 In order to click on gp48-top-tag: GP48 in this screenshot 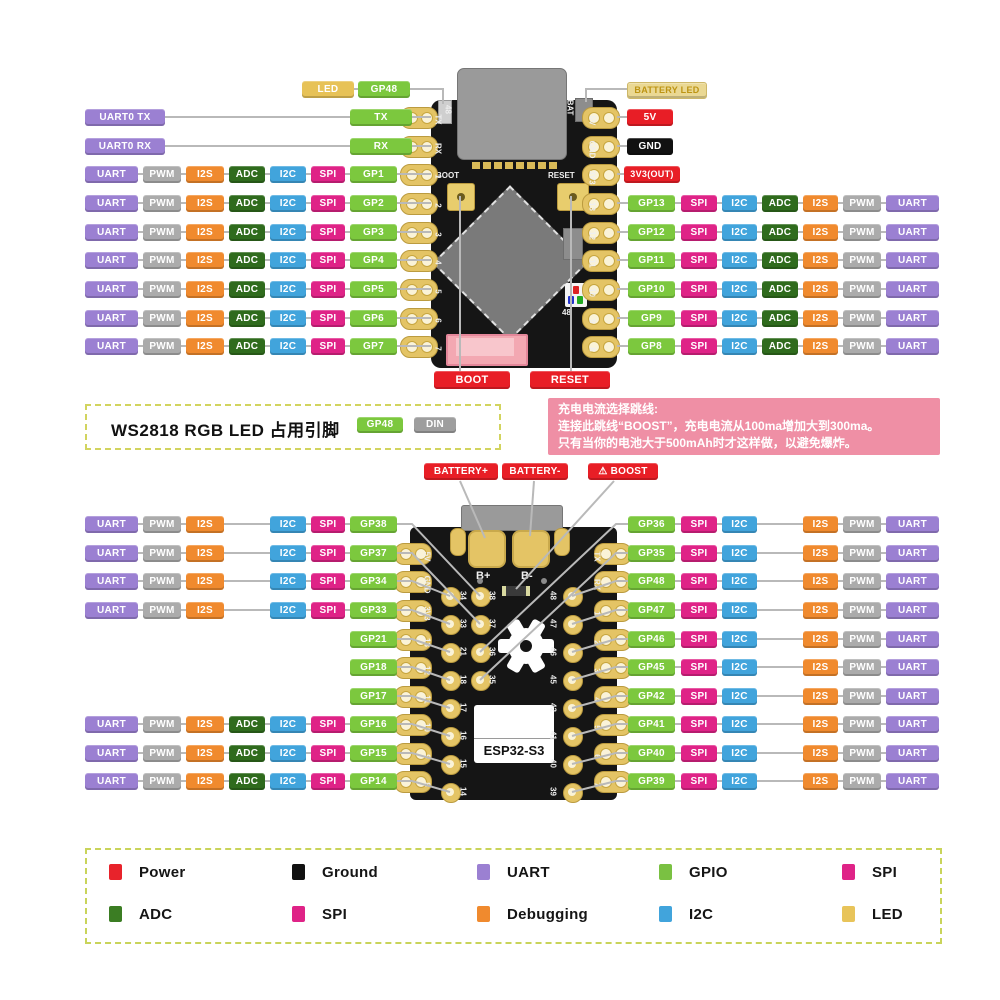, I will do `click(384, 89)`.